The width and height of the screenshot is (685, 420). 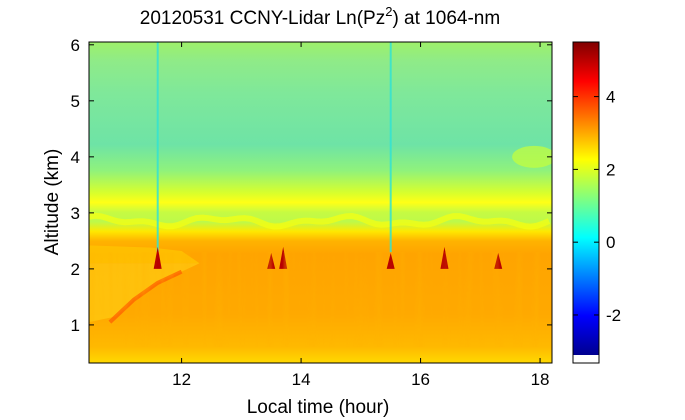 I want to click on y-tick-label: 2, so click(x=75, y=269).